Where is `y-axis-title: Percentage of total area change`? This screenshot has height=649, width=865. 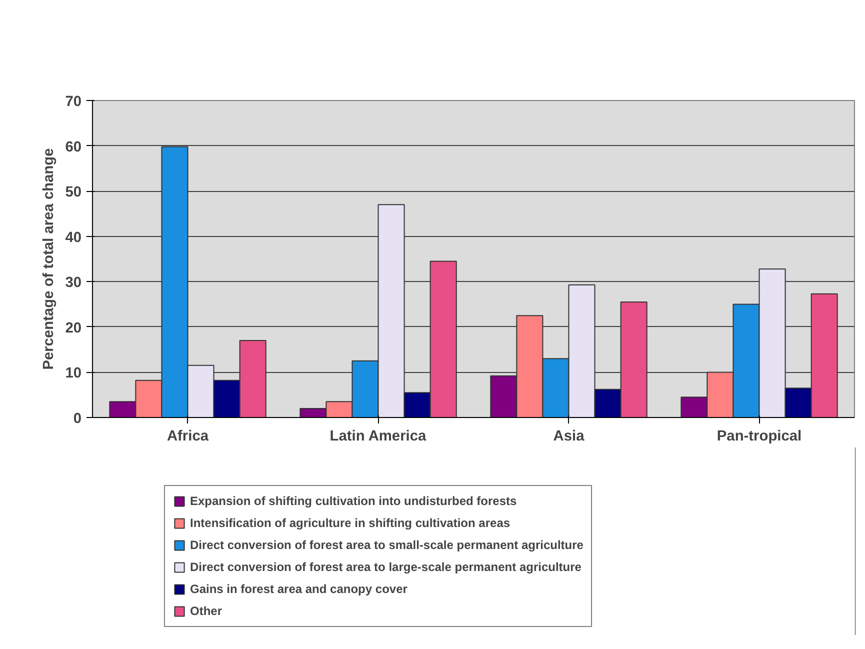 y-axis-title: Percentage of total area change is located at coordinates (49, 259).